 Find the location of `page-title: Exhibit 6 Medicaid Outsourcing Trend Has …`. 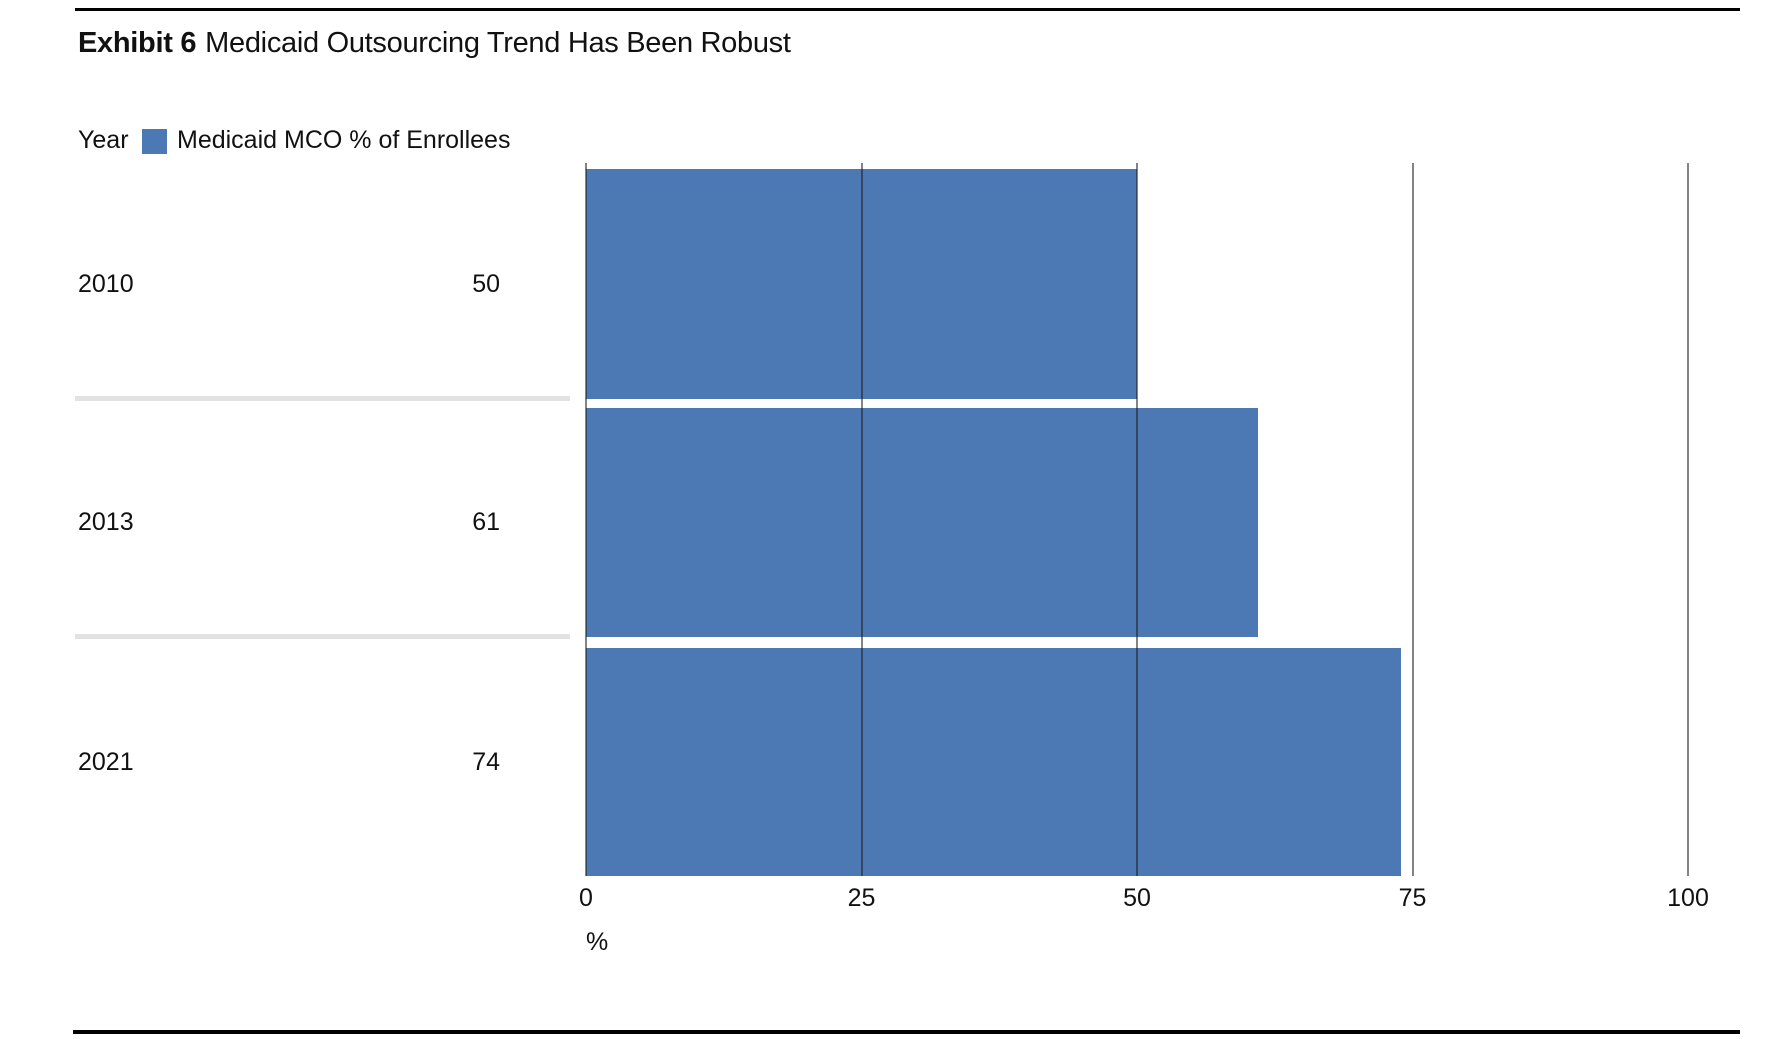

page-title: Exhibit 6 Medicaid Outsourcing Trend Has … is located at coordinates (434, 43).